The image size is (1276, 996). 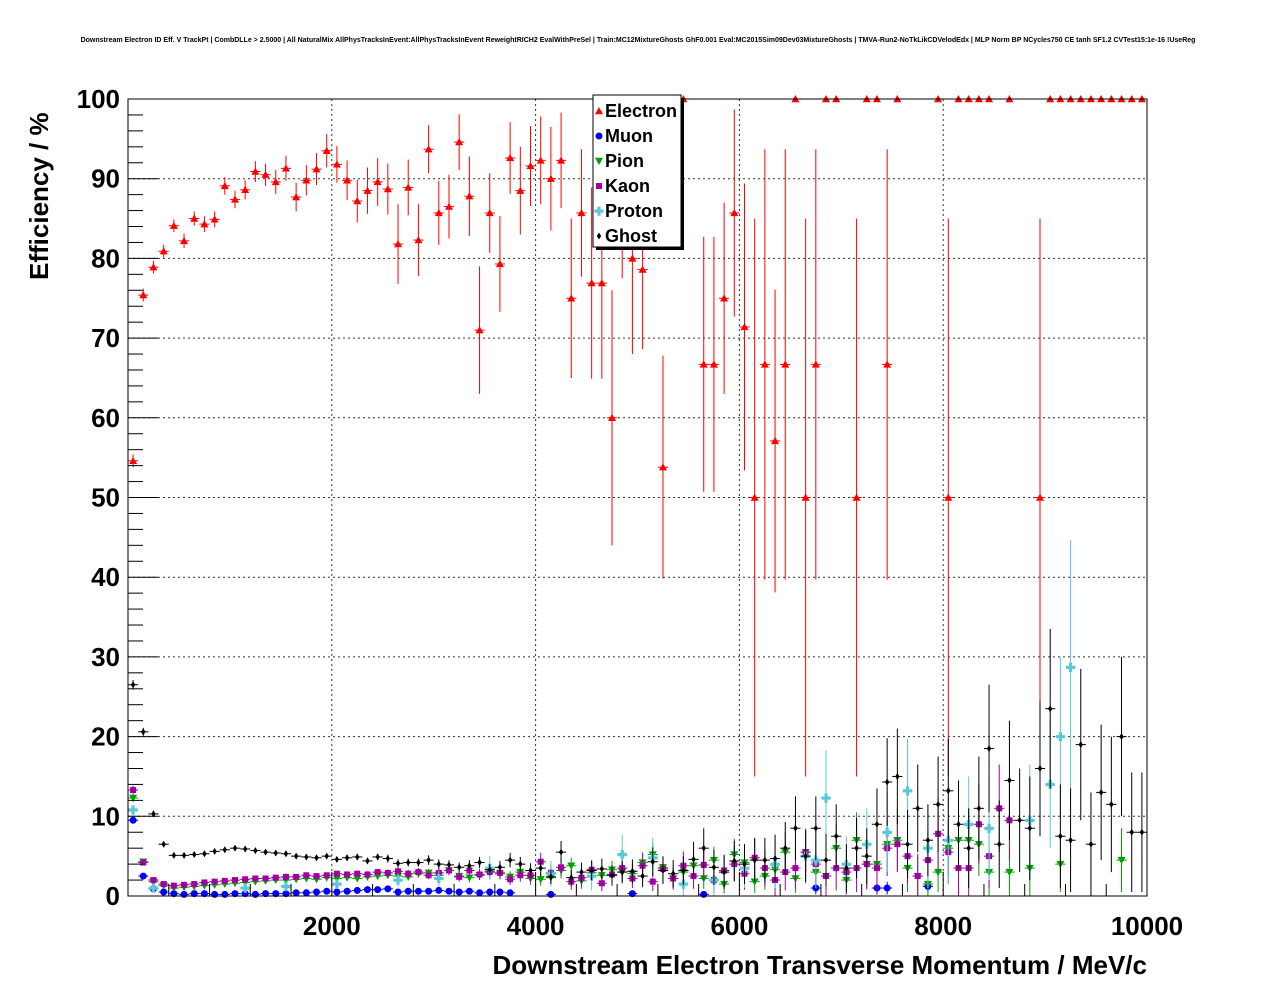 I want to click on legend-marker-pion, so click(x=599, y=161).